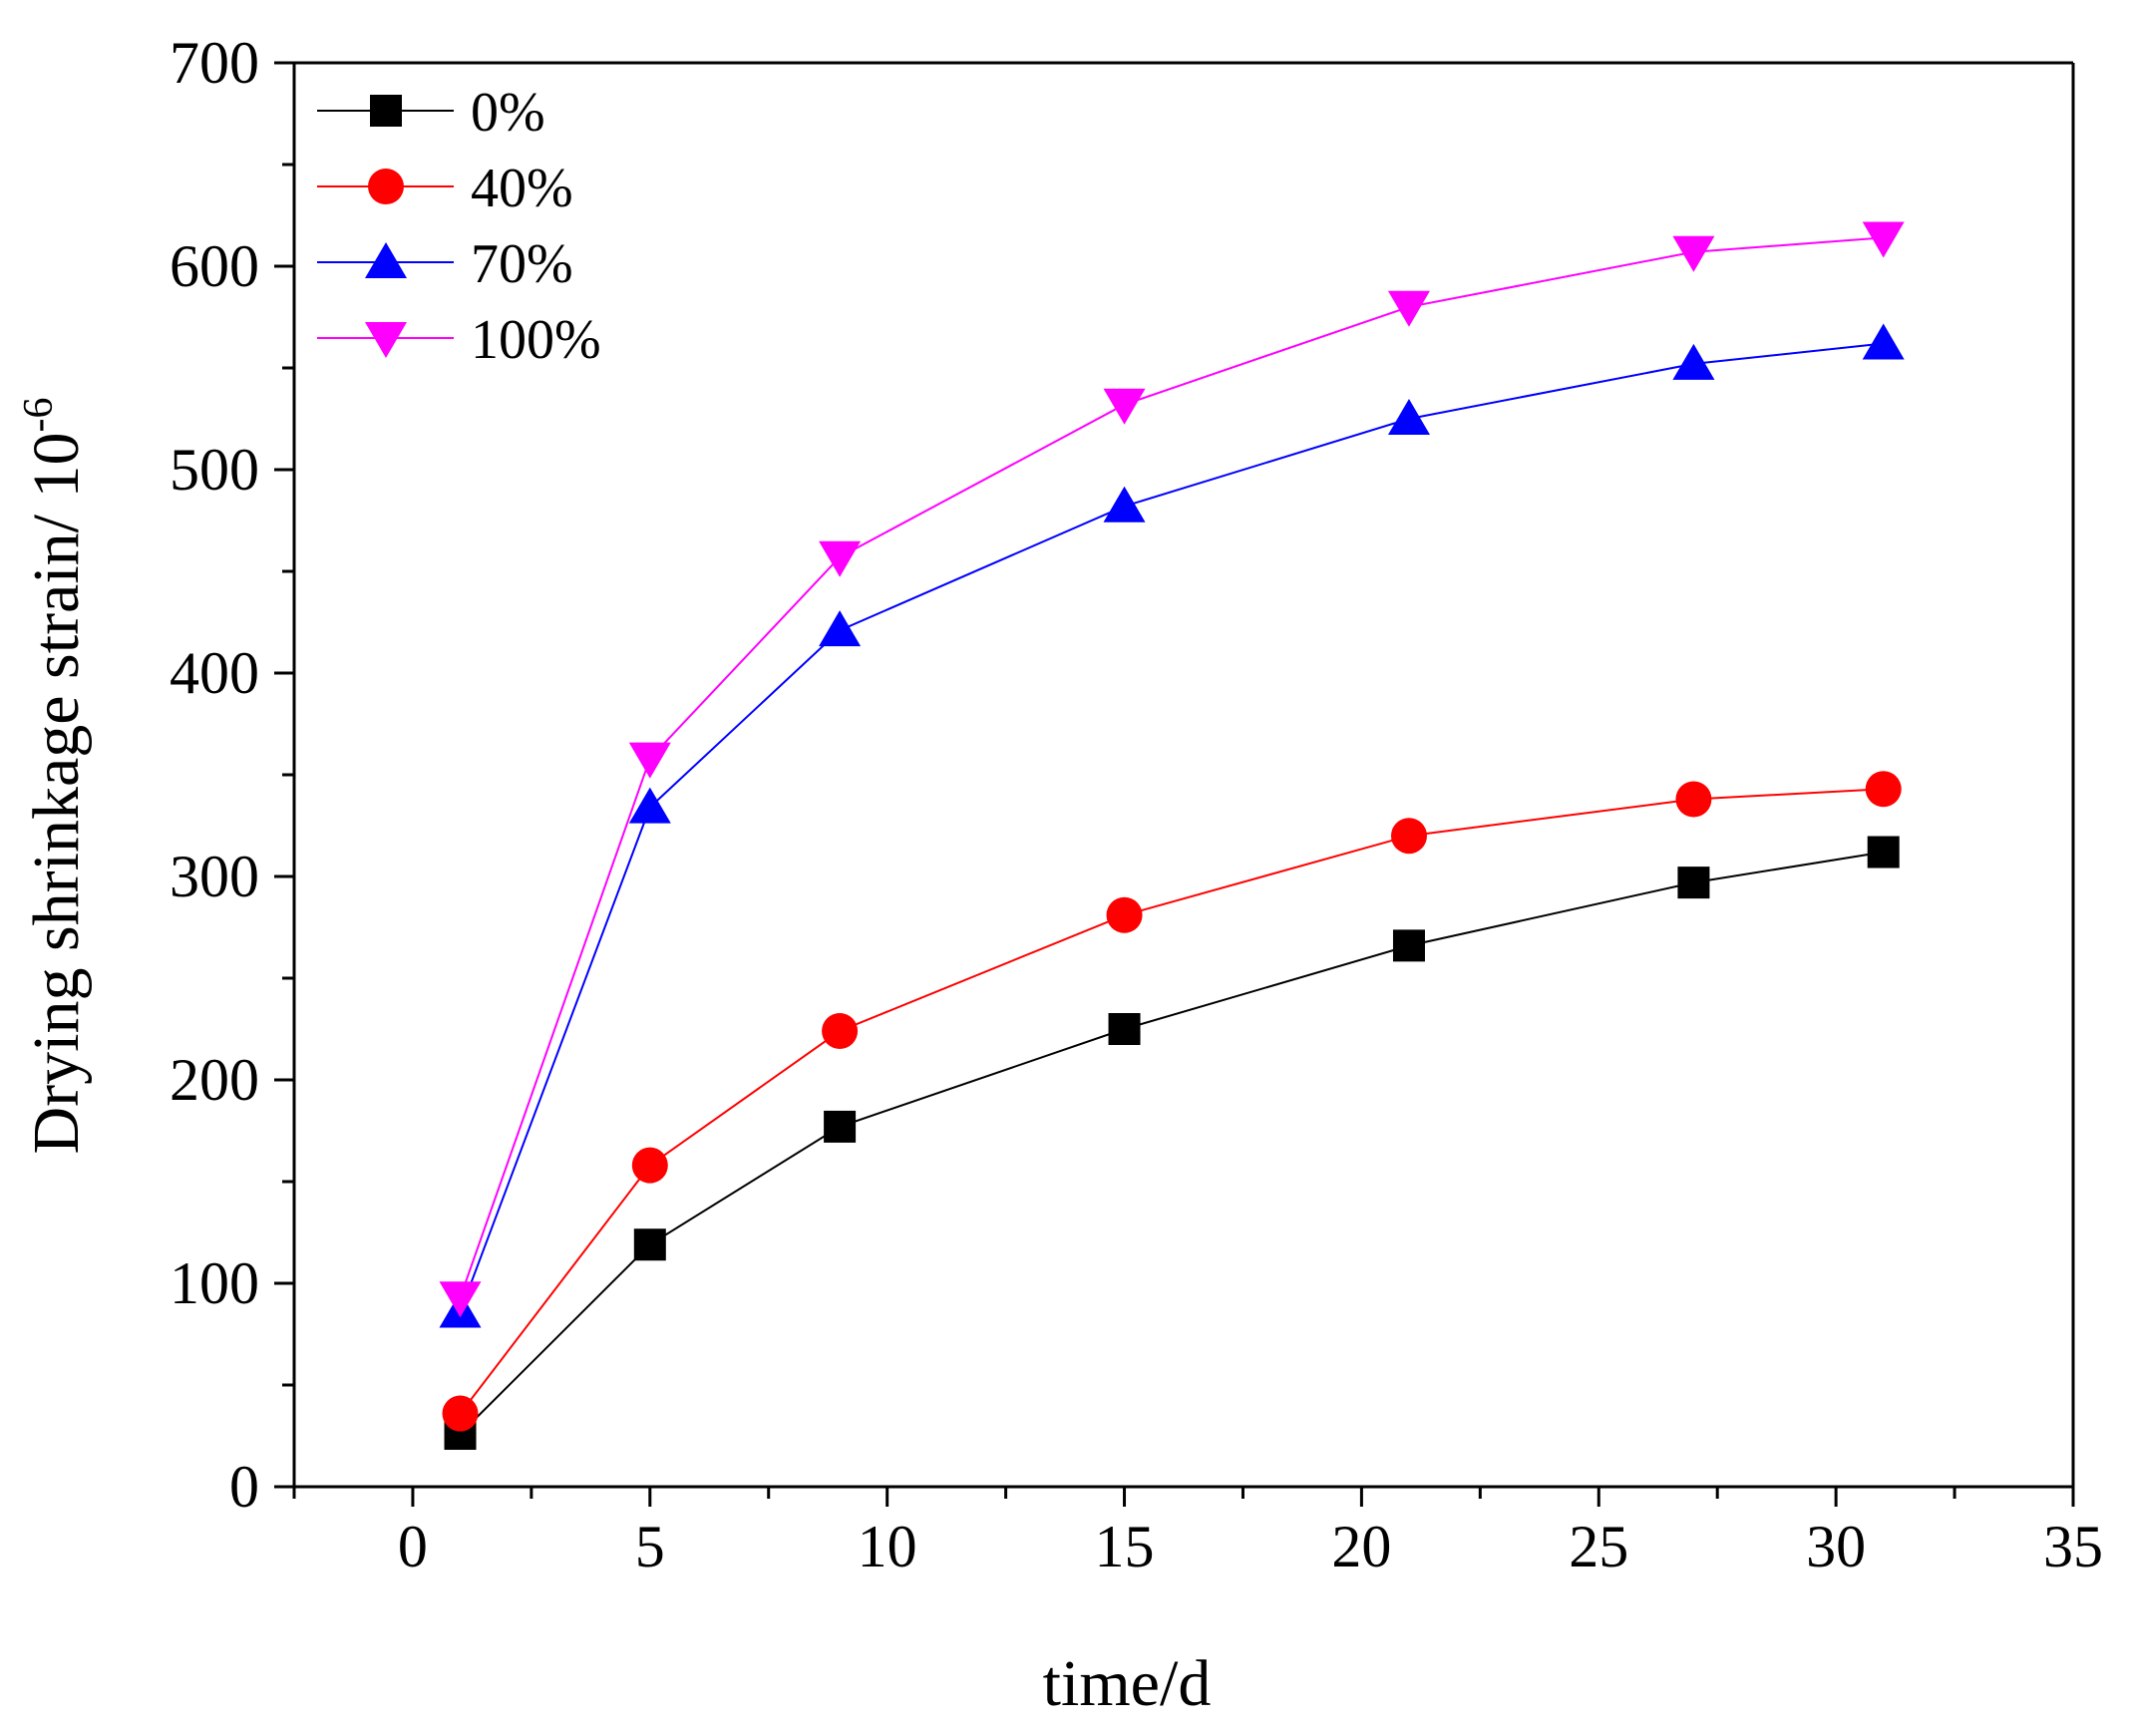 The image size is (2131, 1736). What do you see at coordinates (459, 340) in the screenshot?
I see `legend-item: 100%` at bounding box center [459, 340].